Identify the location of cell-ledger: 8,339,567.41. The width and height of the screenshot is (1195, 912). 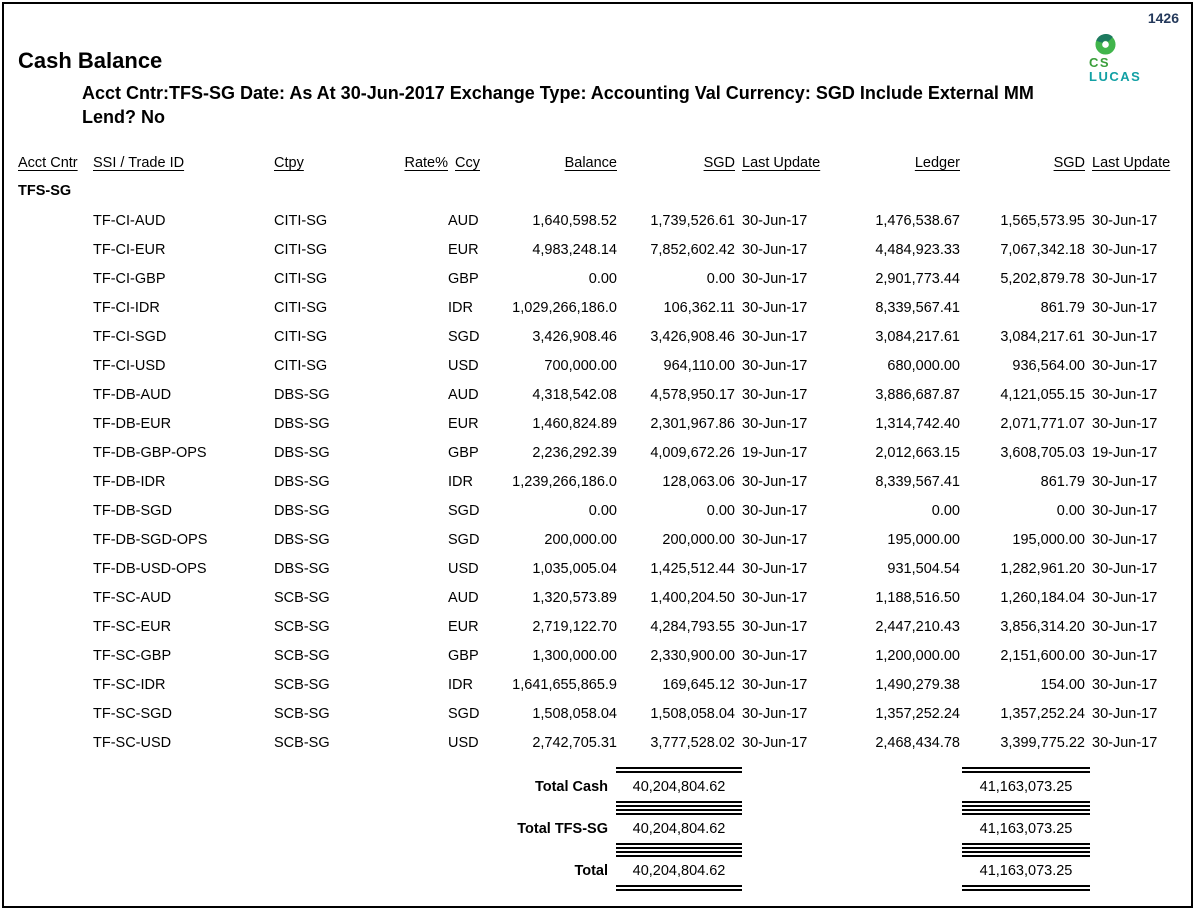
(917, 308).